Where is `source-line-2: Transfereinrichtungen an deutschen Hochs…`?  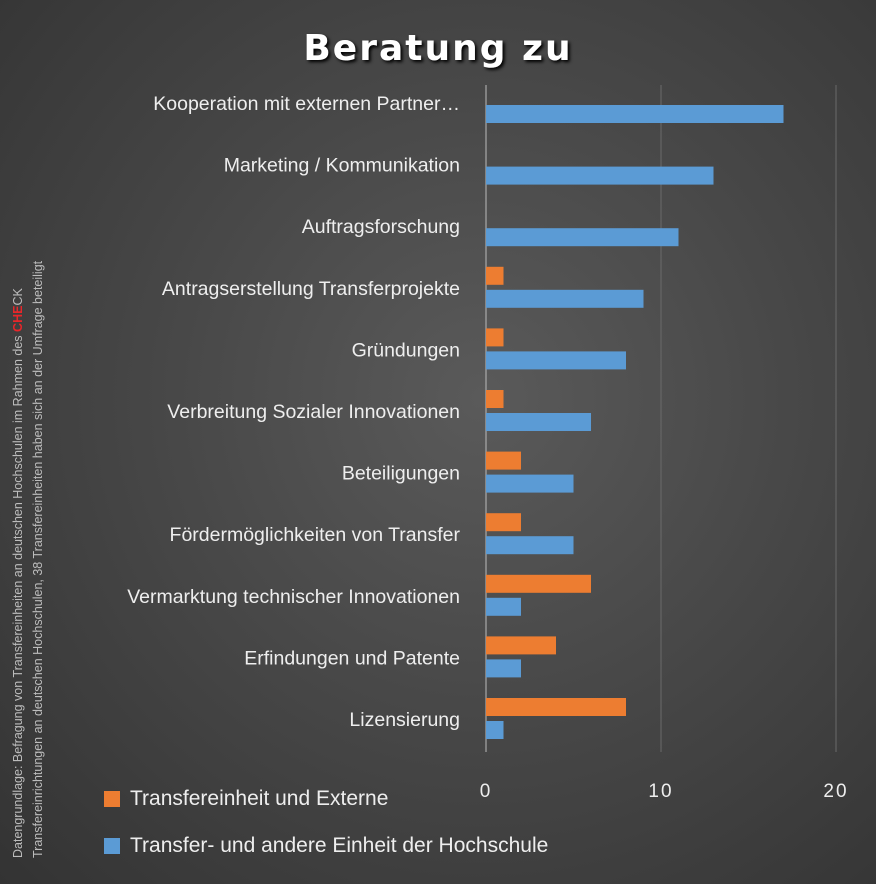 source-line-2: Transfereinrichtungen an deutschen Hochs… is located at coordinates (38, 559).